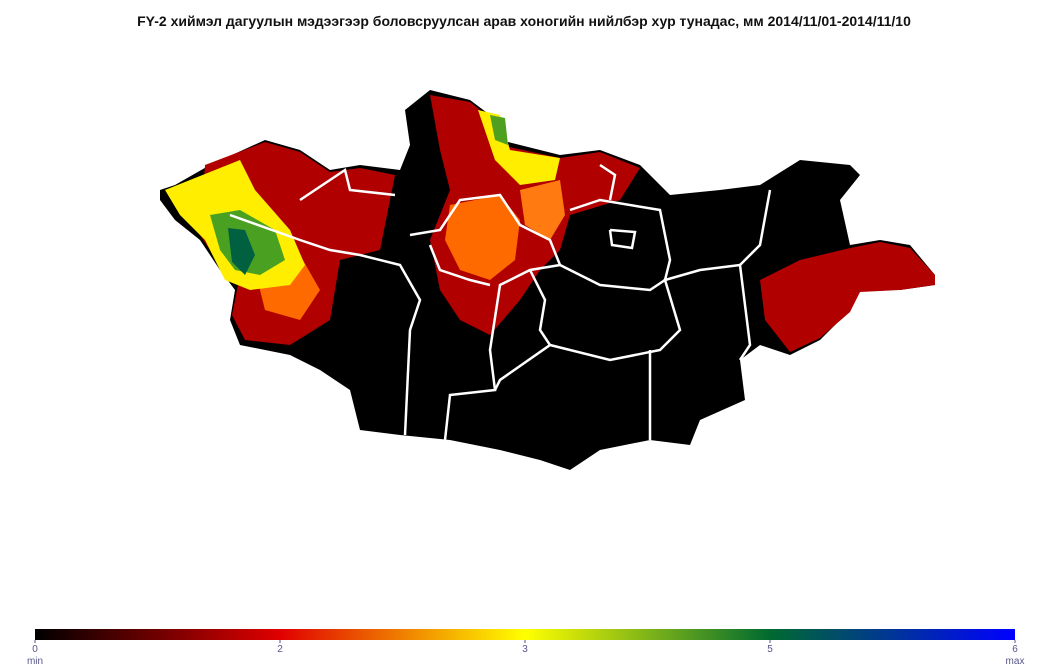 The width and height of the screenshot is (1049, 666). What do you see at coordinates (35, 649) in the screenshot?
I see `colorbar-tick-label: 0` at bounding box center [35, 649].